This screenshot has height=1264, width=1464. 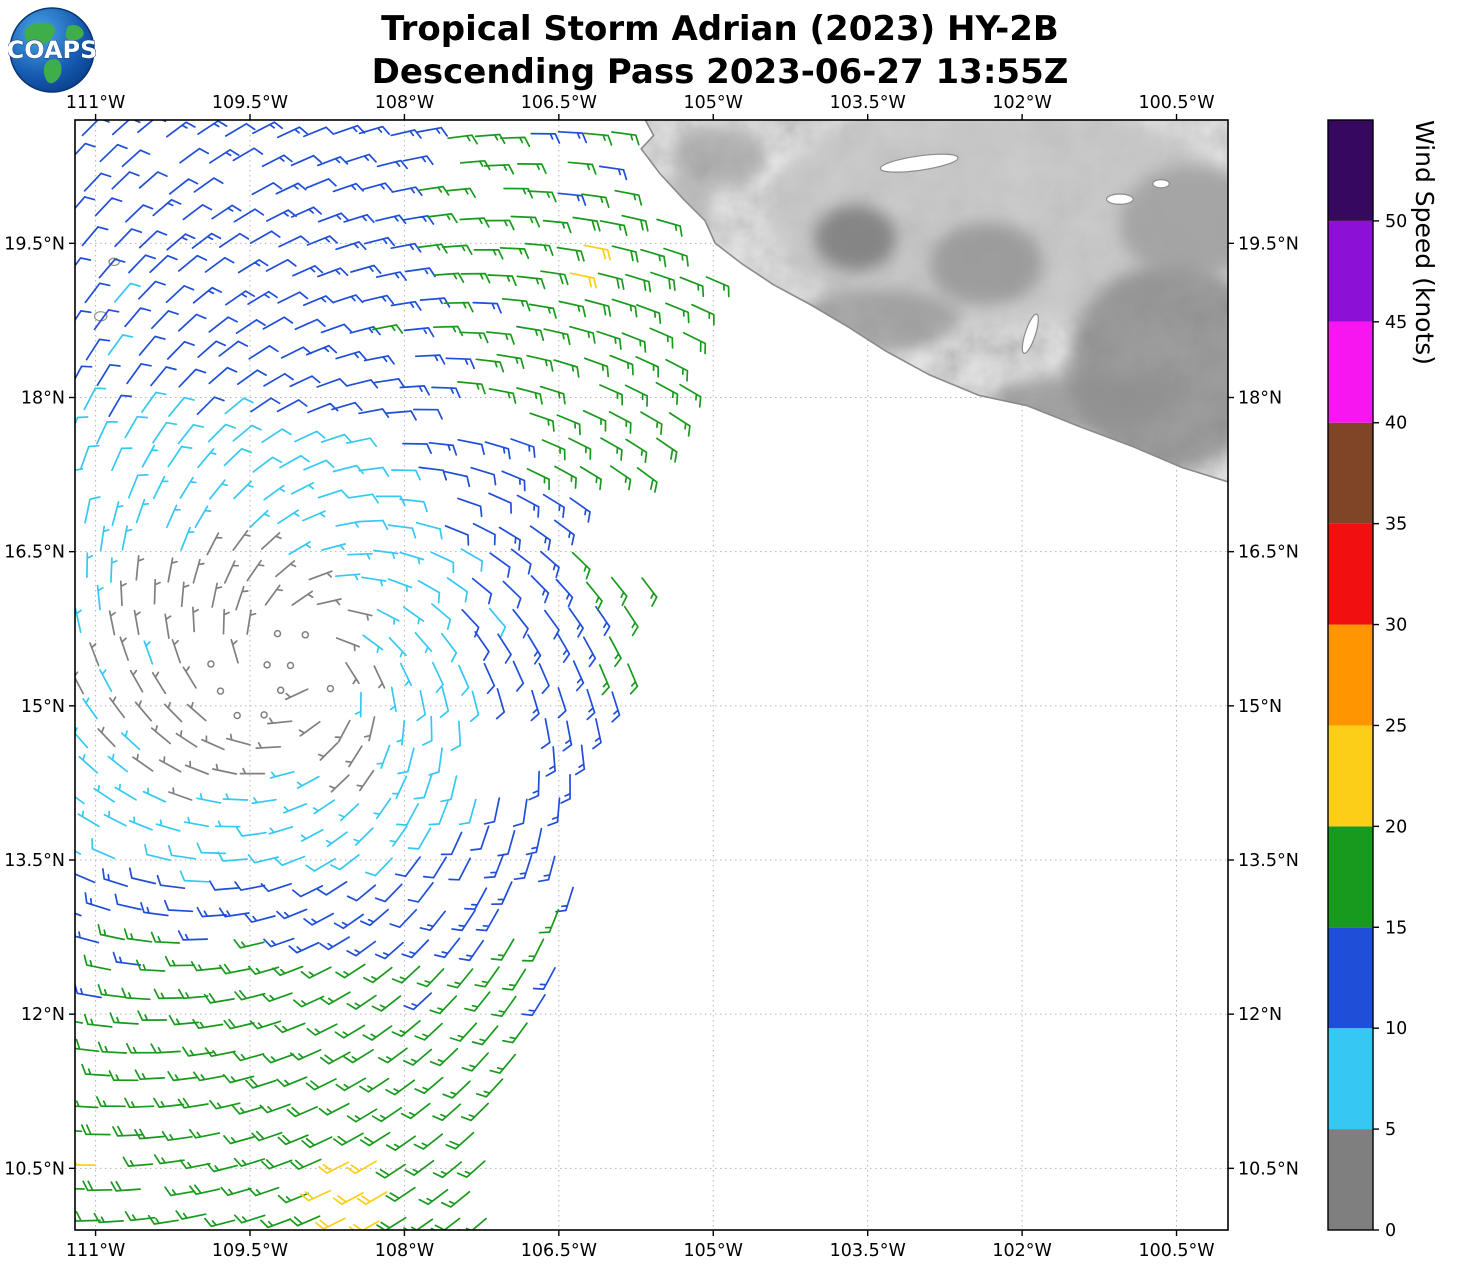 What do you see at coordinates (713, 1251) in the screenshot?
I see `x-tick-label-bottom: 105°W` at bounding box center [713, 1251].